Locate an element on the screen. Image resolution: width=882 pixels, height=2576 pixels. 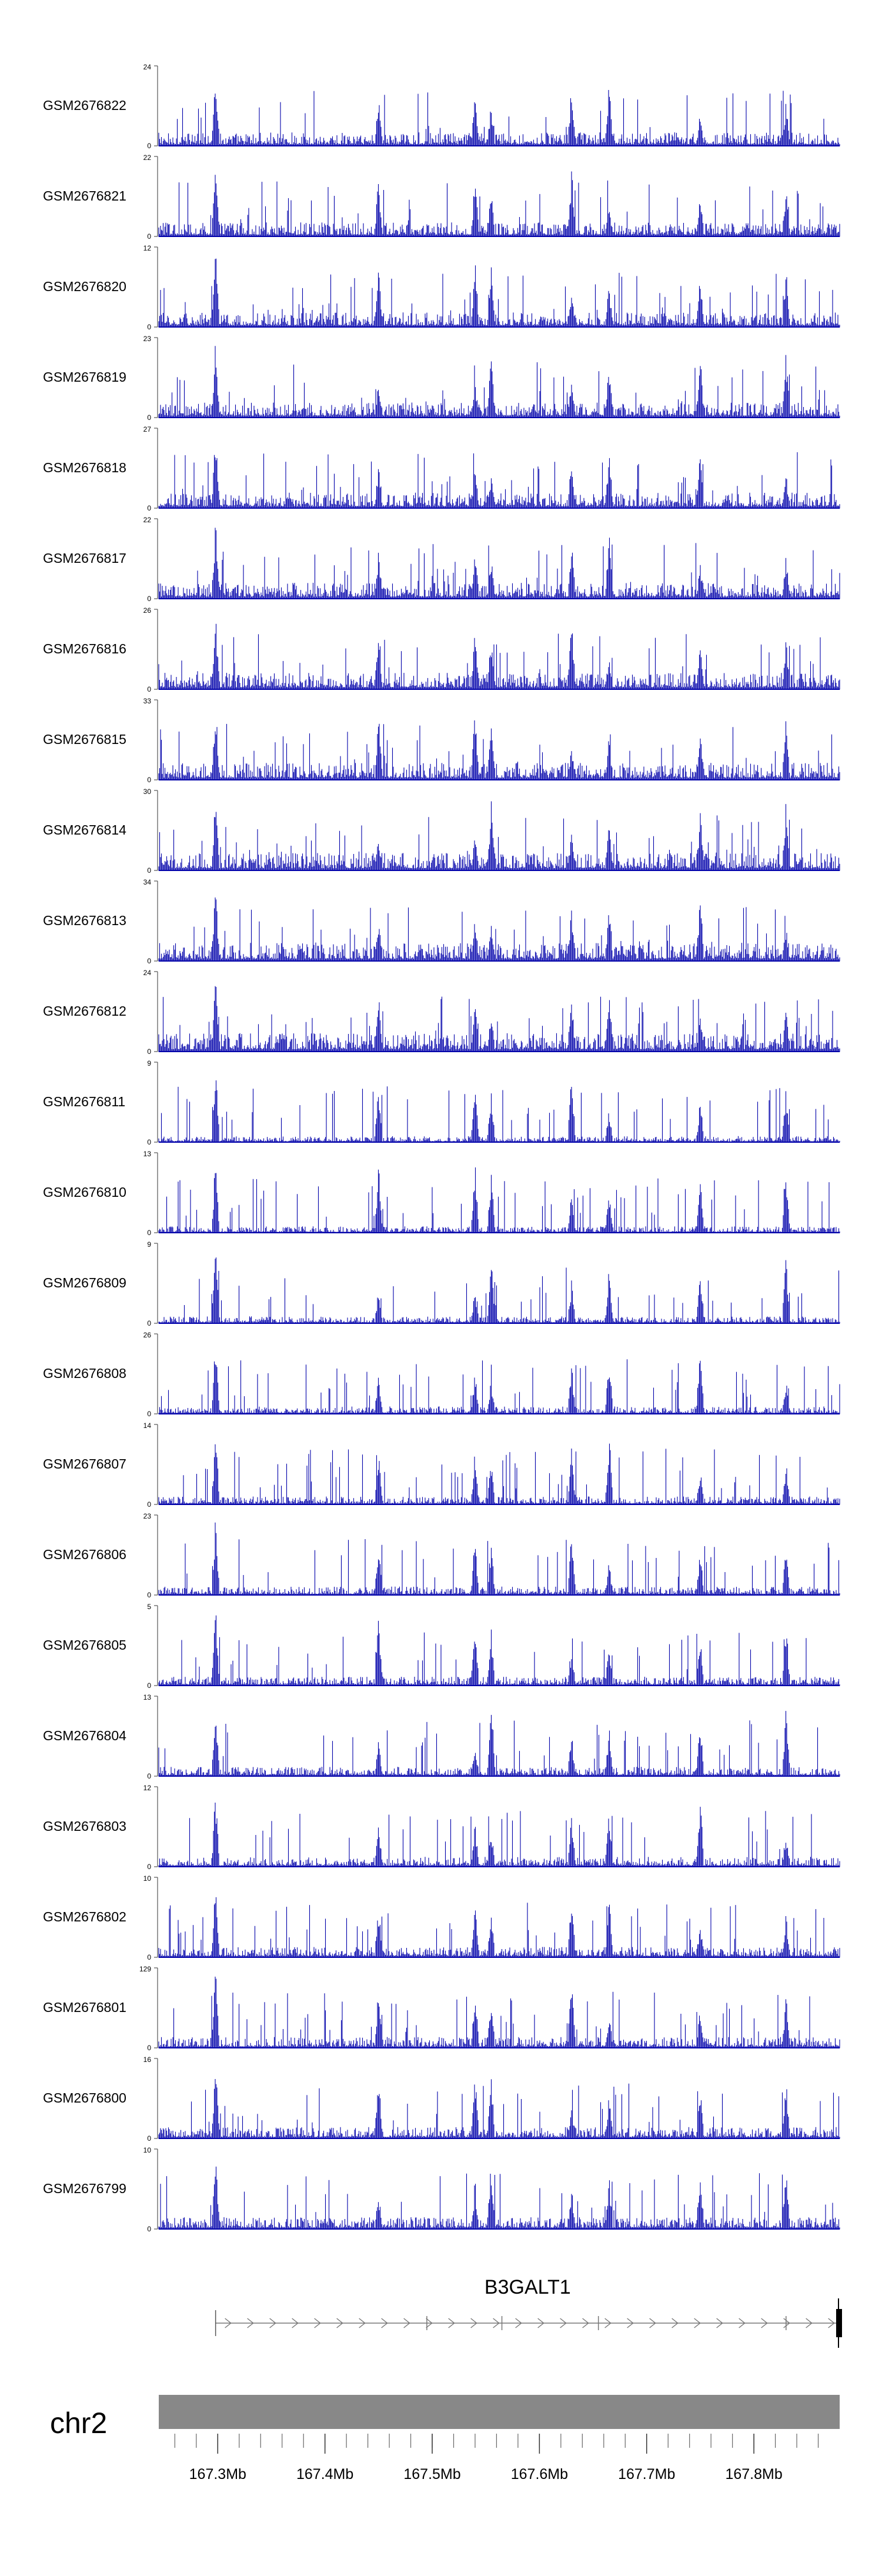
track-label: GSM2676817 is located at coordinates (84, 558).